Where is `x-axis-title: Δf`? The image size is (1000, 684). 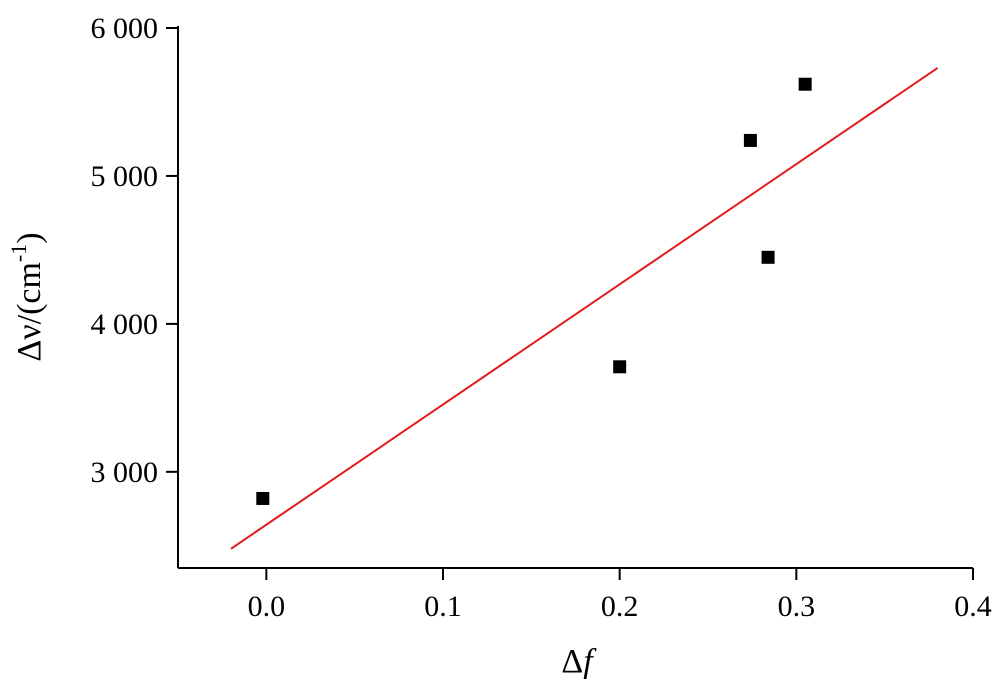
x-axis-title: Δf is located at coordinates (579, 661).